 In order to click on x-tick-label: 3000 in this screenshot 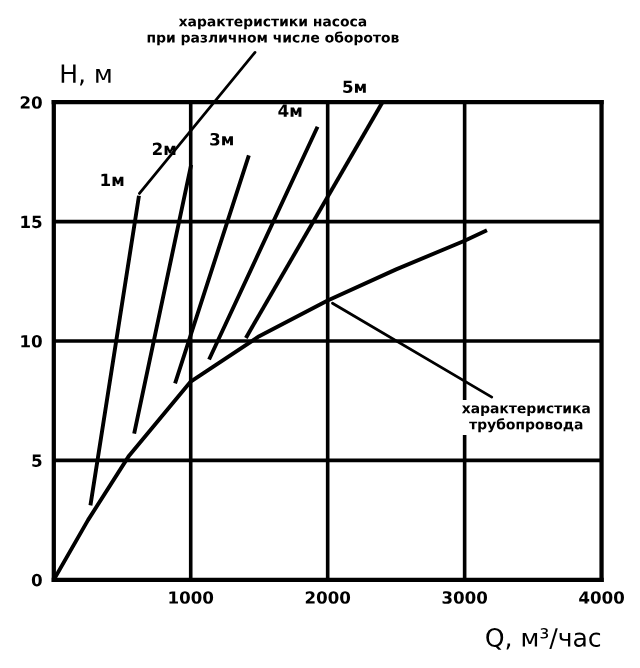, I will do `click(465, 597)`.